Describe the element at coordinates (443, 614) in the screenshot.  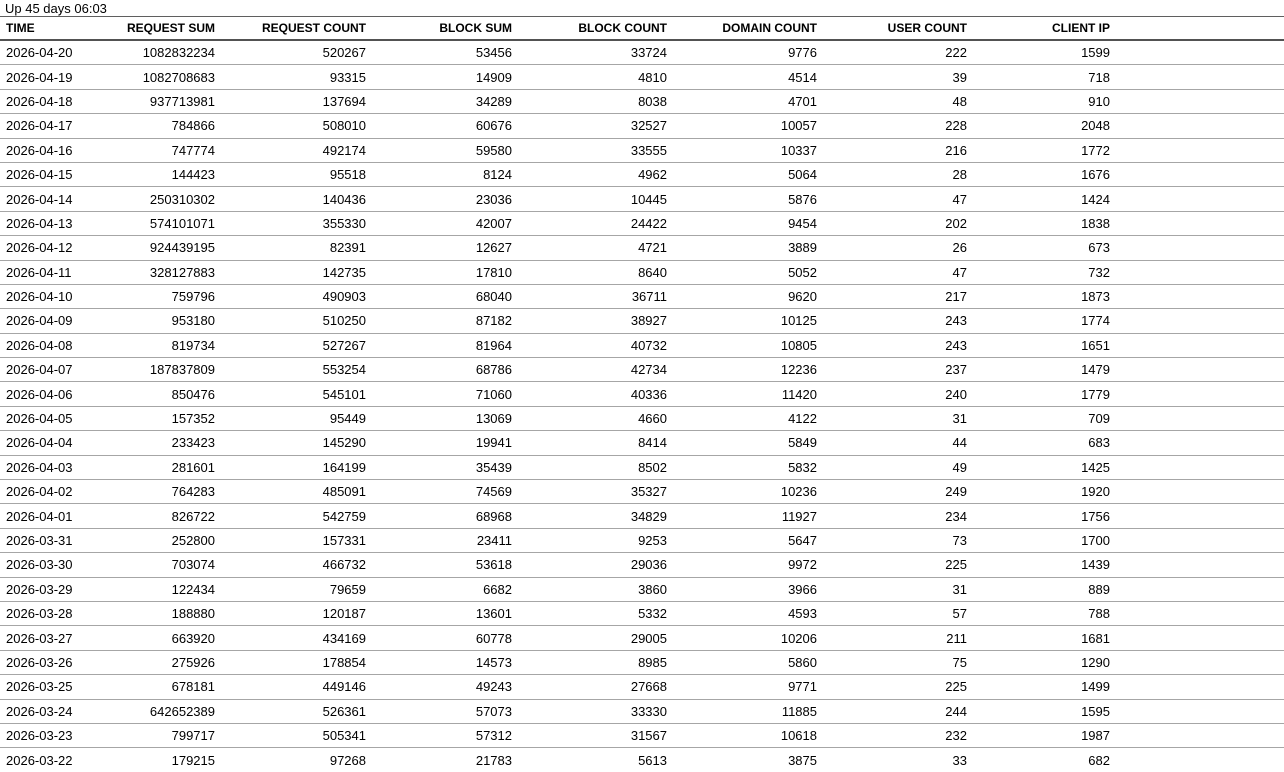
I see `cell-block-sum: 13601` at that location.